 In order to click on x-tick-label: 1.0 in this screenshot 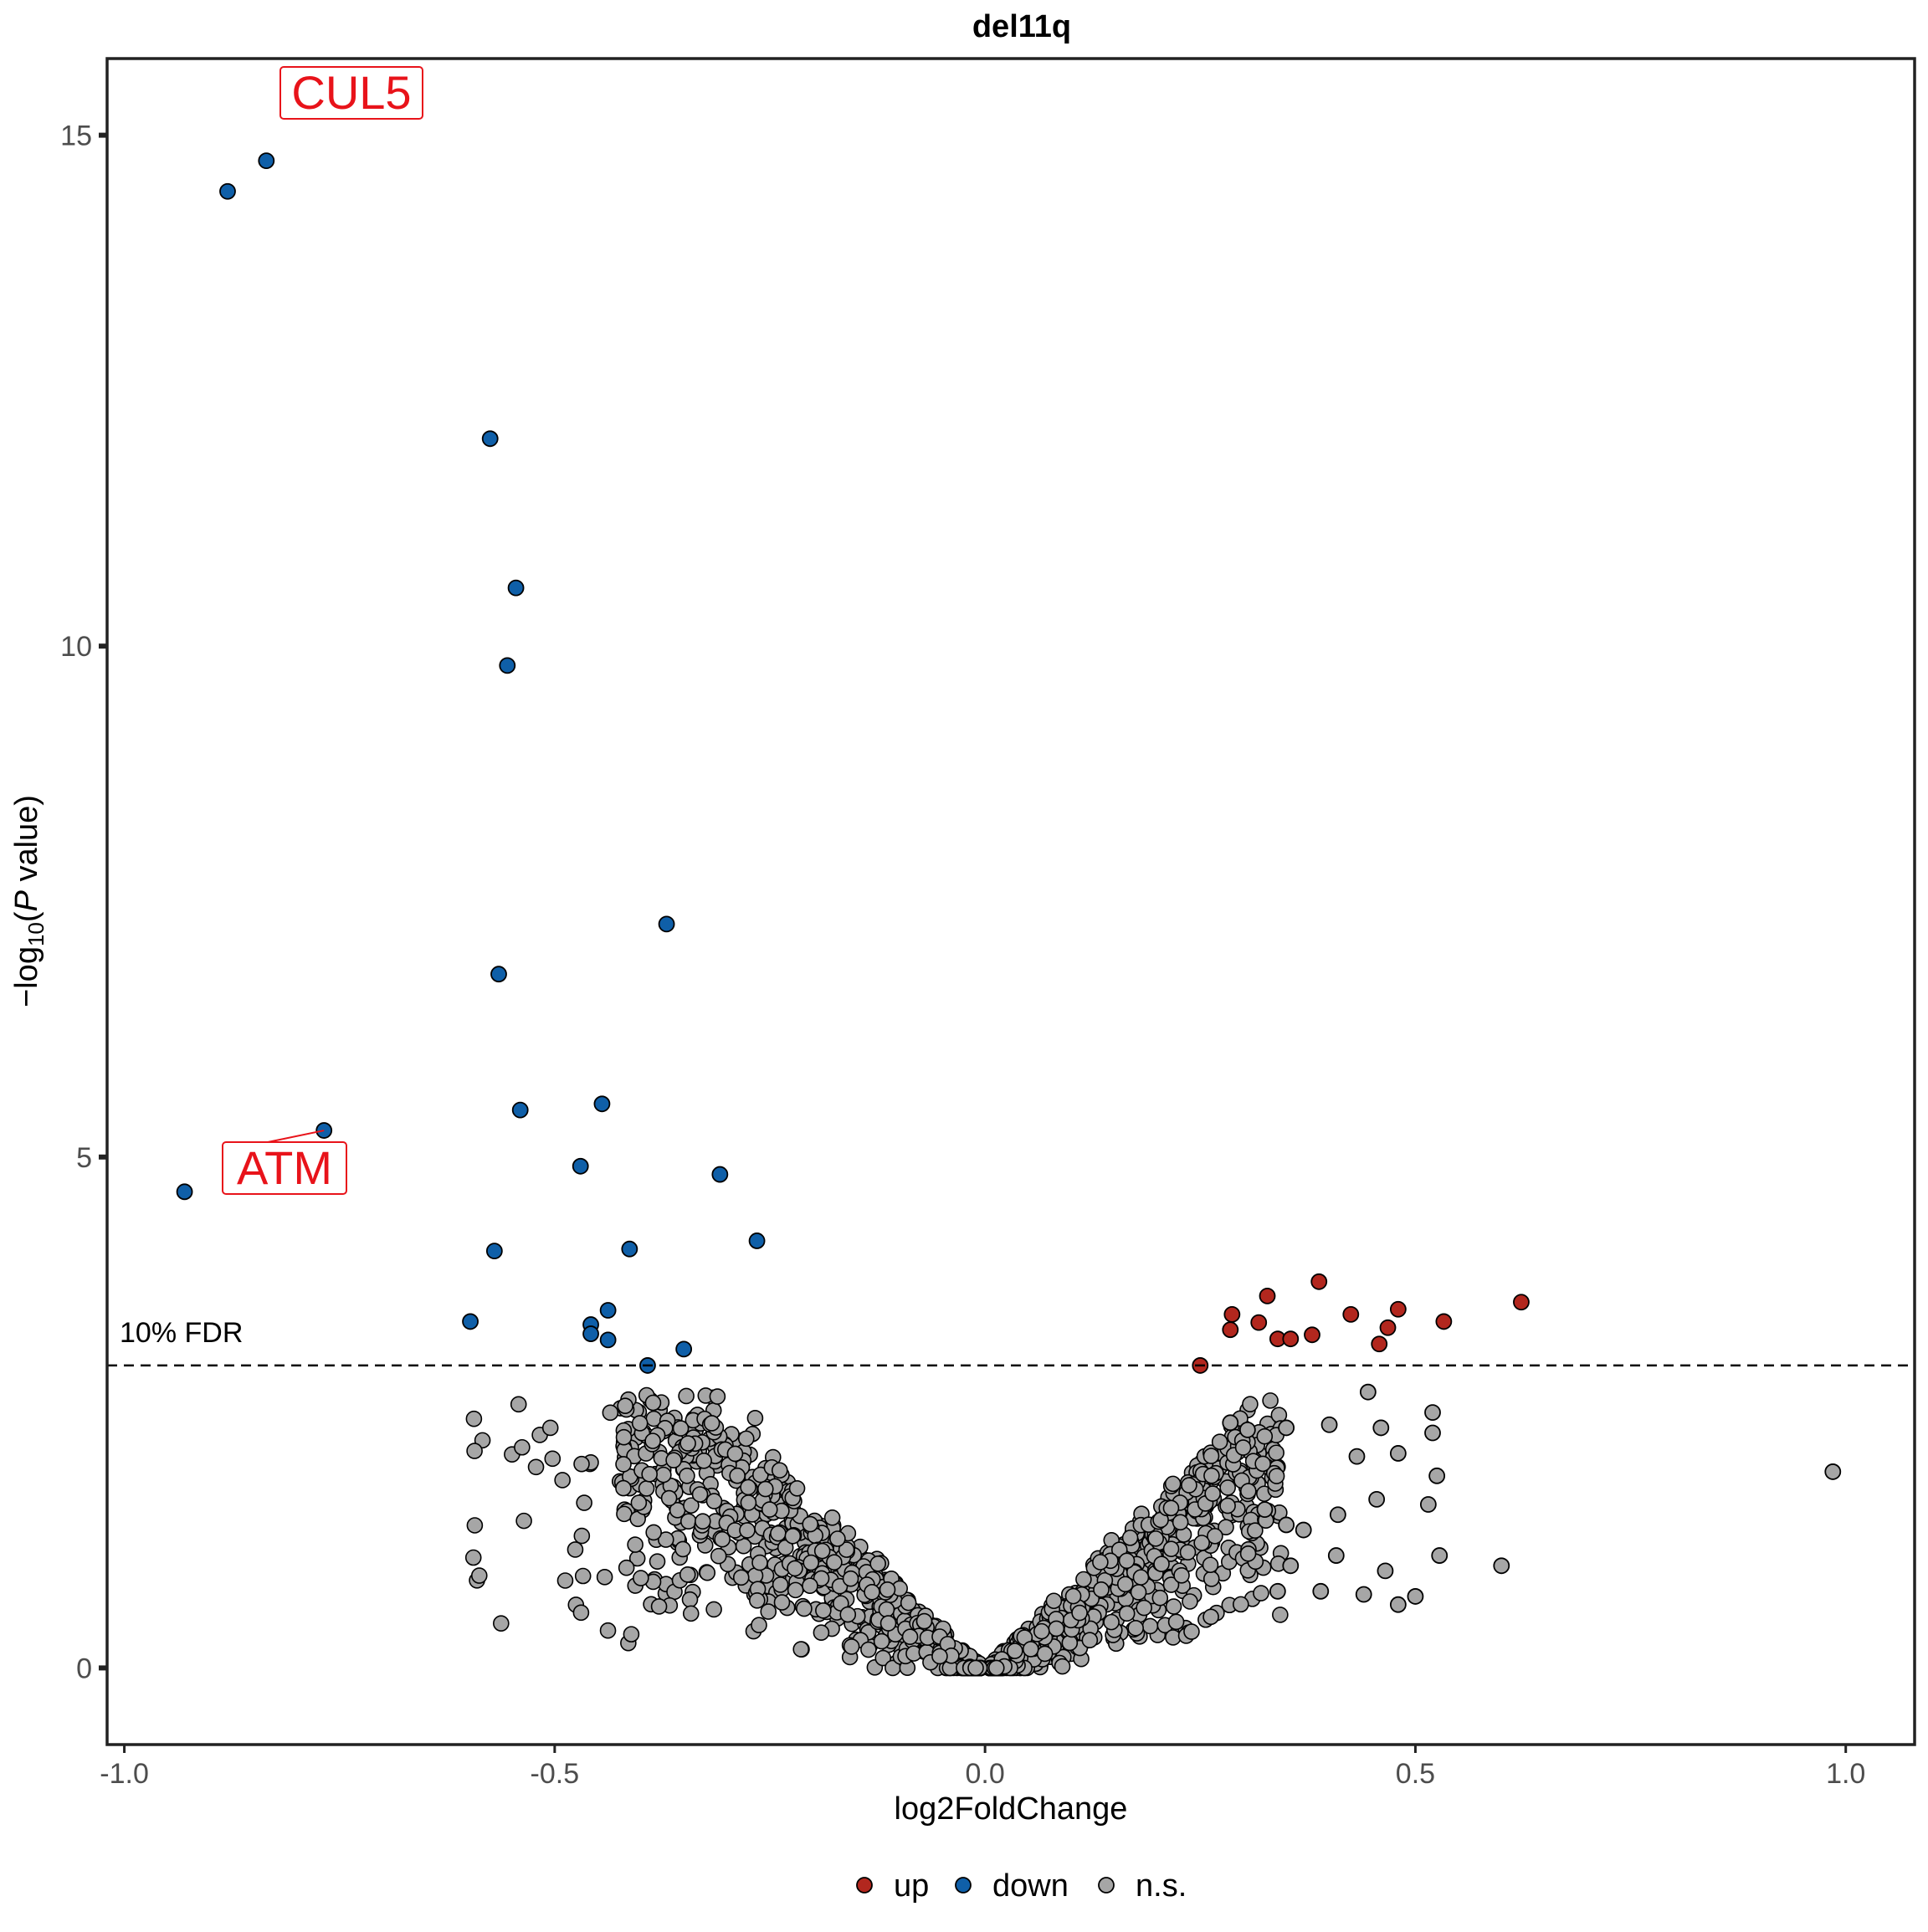, I will do `click(1845, 1774)`.